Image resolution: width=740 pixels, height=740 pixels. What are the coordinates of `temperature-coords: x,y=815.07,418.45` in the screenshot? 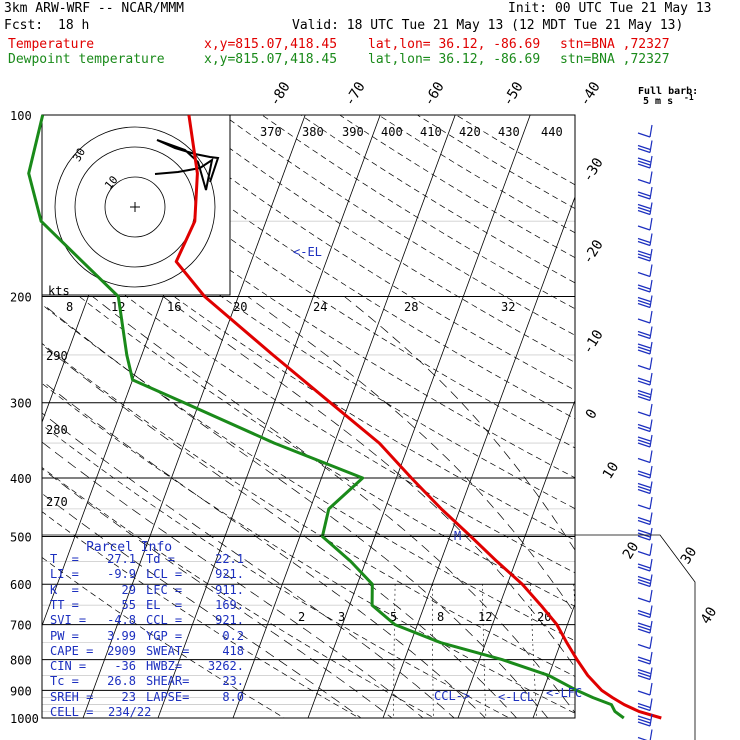 It's located at (271, 44).